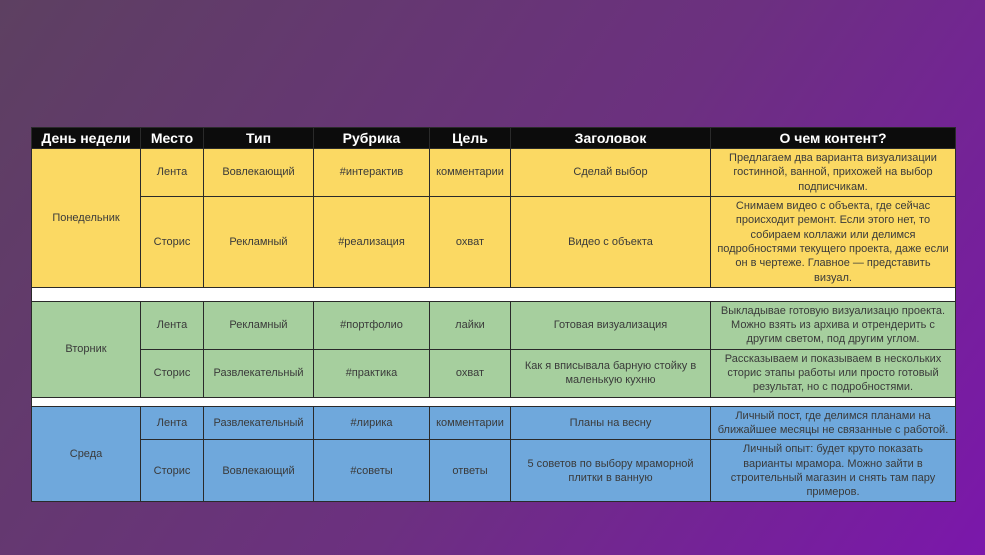  I want to click on table-cell: #лирика, so click(371, 423).